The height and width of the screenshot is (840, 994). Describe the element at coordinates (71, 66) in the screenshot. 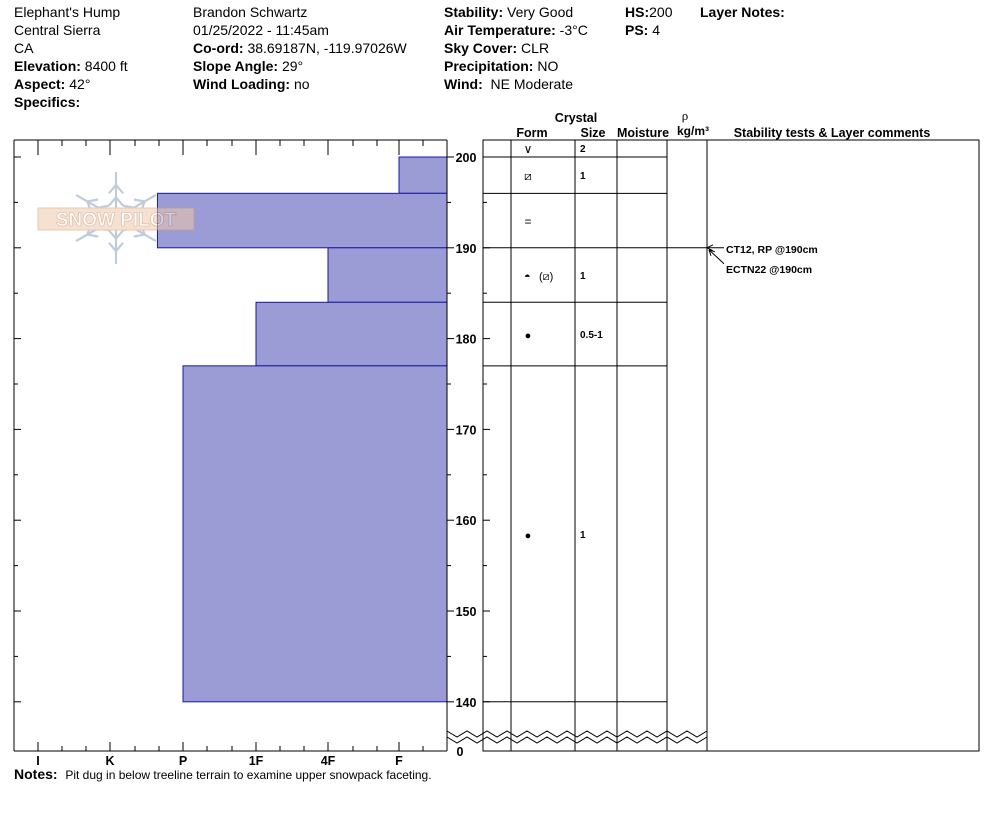

I see `elevation: Elevation: 8400 ft` at that location.